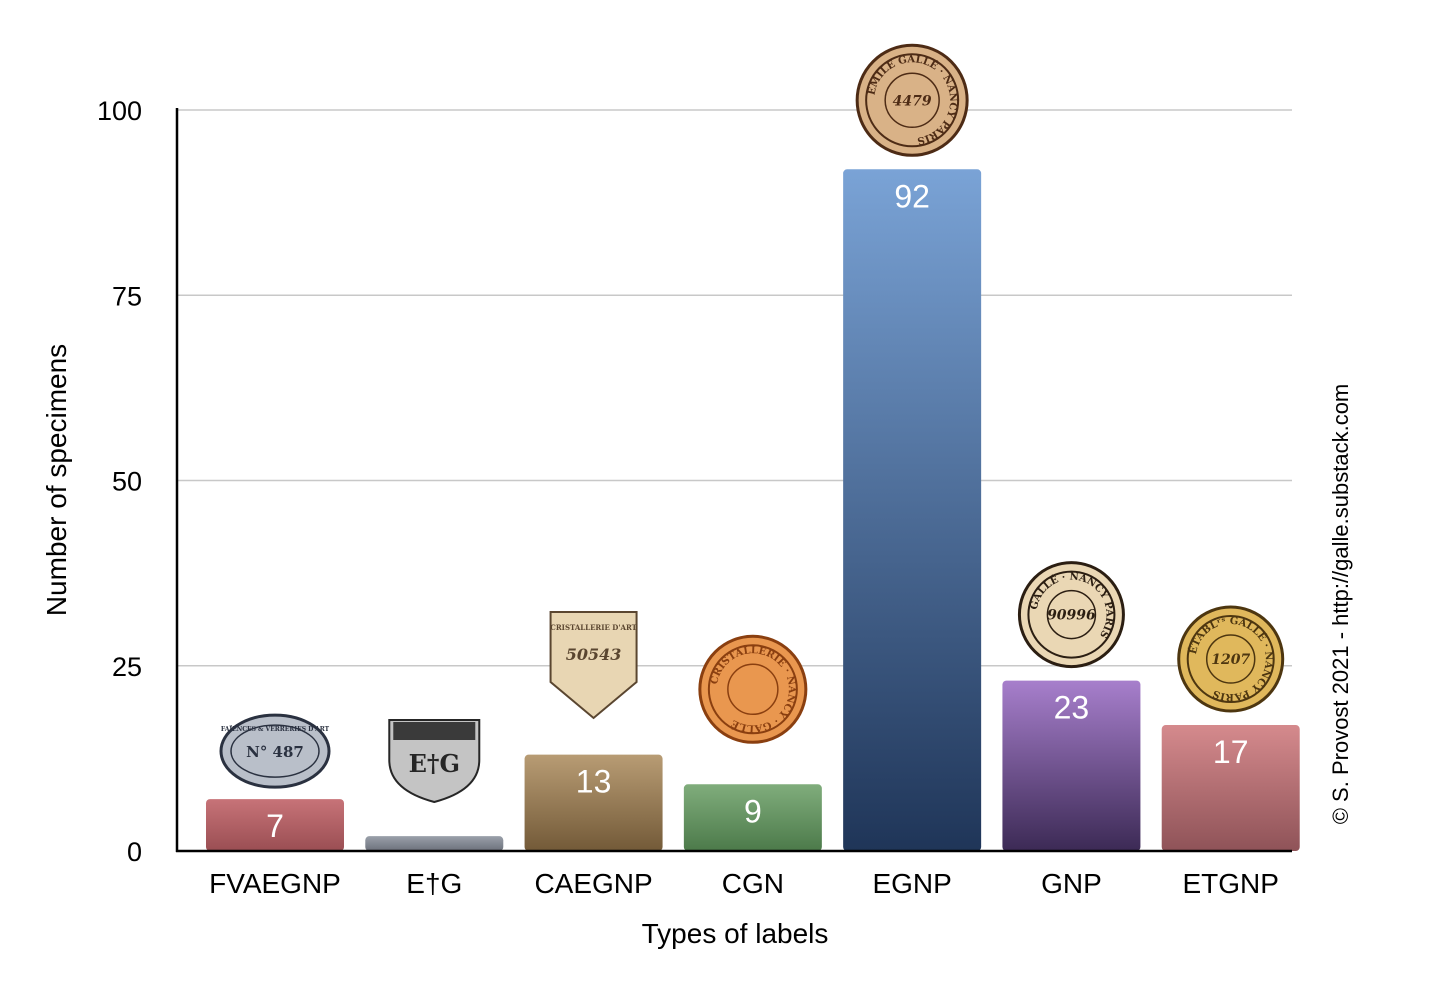 The image size is (1430, 988). What do you see at coordinates (593, 627) in the screenshot?
I see `stamp-text: CRISTALLERIE D'ART` at bounding box center [593, 627].